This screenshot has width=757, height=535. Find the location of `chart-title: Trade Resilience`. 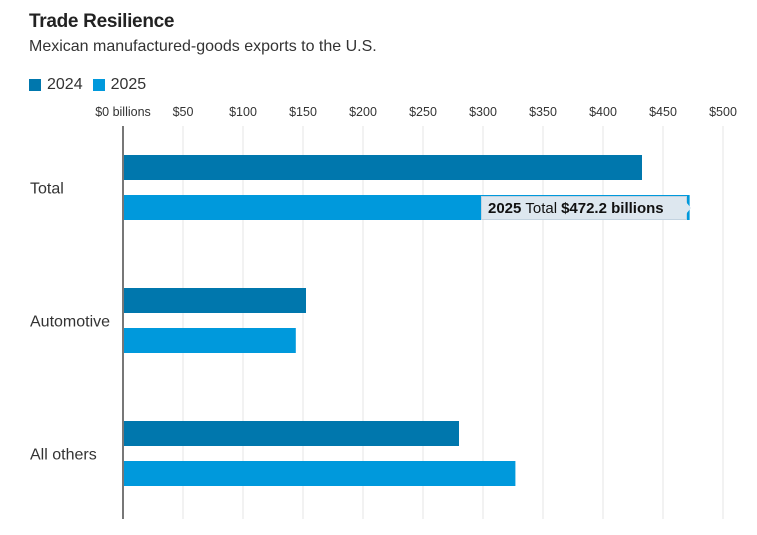

chart-title: Trade Resilience is located at coordinates (102, 21).